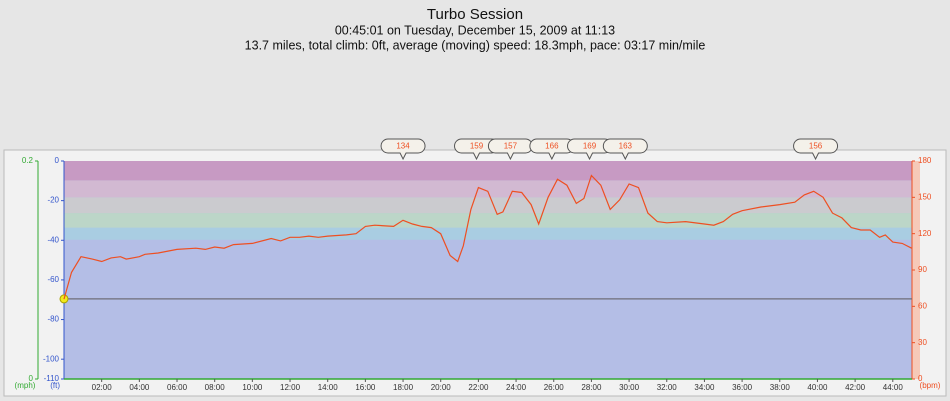 This screenshot has width=950, height=401. What do you see at coordinates (215, 387) in the screenshot?
I see `x-tick-label: 08:00` at bounding box center [215, 387].